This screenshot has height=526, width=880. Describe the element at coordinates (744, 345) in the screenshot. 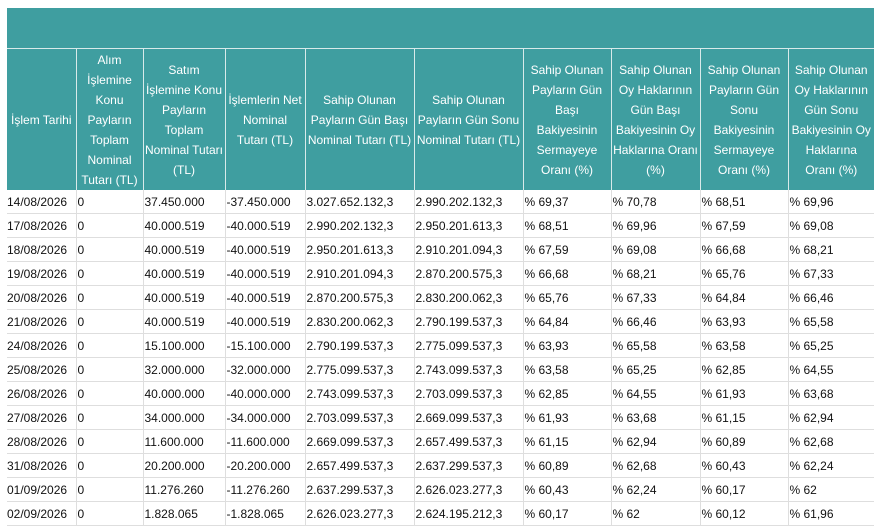

I see `cell-end-capital-ratio: % 63,58` at that location.